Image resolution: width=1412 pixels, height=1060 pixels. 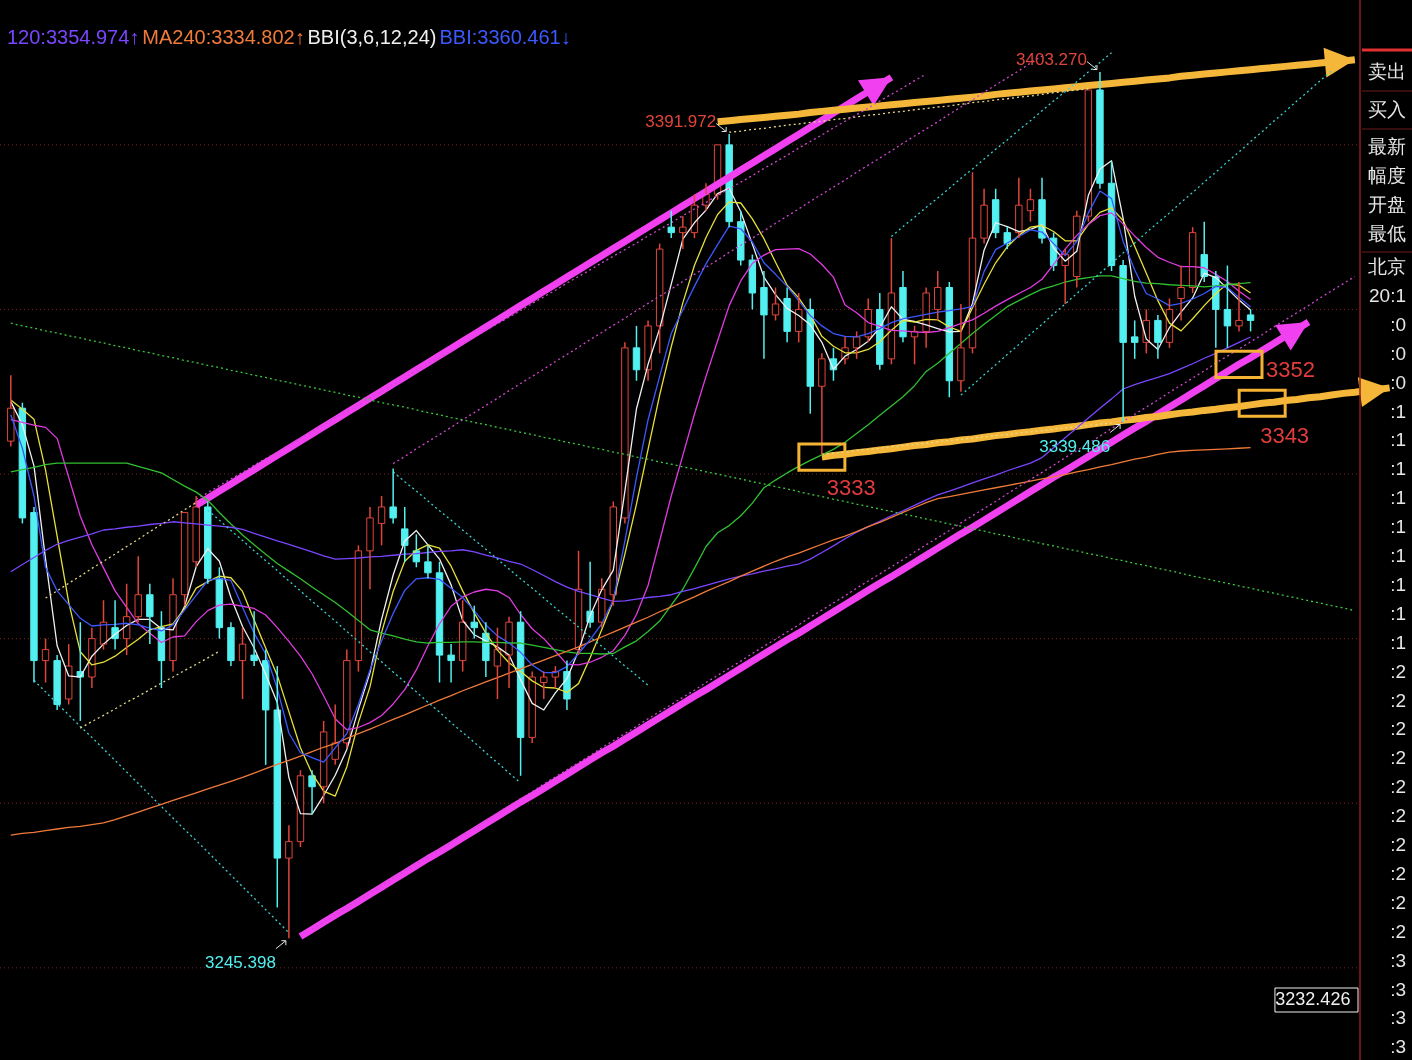 What do you see at coordinates (1387, 109) in the screenshot?
I see `annotation: 买入` at bounding box center [1387, 109].